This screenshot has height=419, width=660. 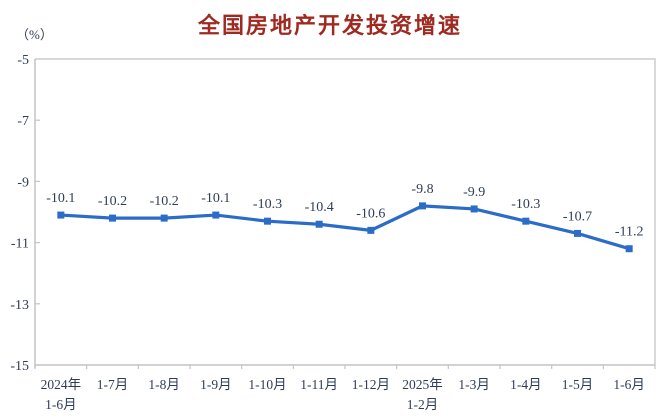 I want to click on x-axis-tick-label: 2025年, so click(x=422, y=384).